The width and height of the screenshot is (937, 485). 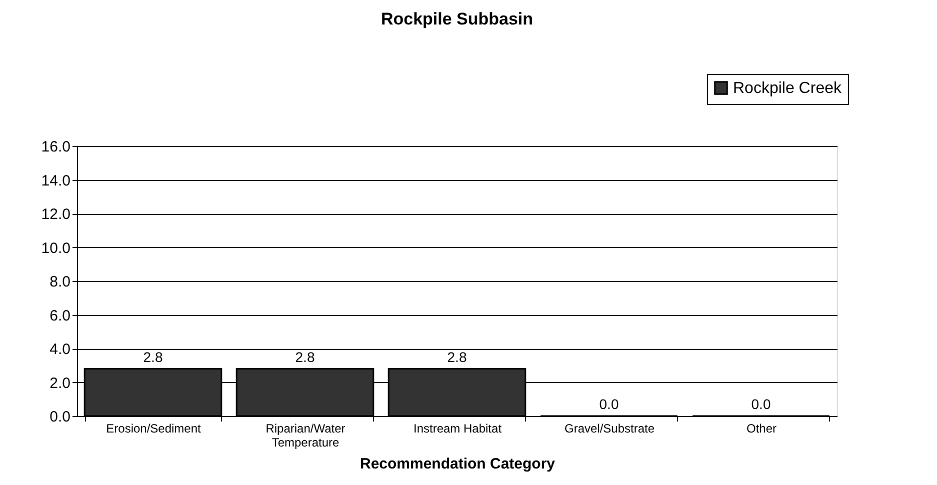 What do you see at coordinates (55, 248) in the screenshot?
I see `y-tick-label: 10.0` at bounding box center [55, 248].